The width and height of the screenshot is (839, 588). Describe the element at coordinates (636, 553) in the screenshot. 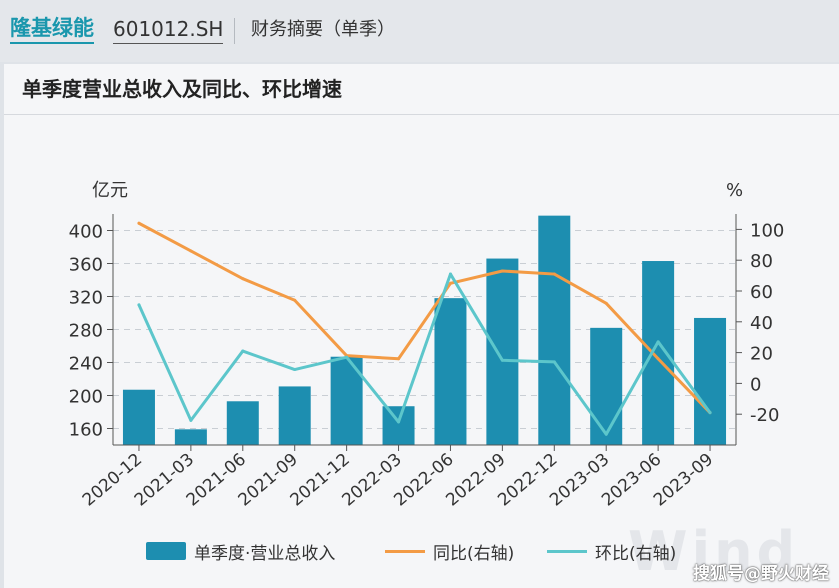

I see `legend-label-qoq: 环比(右轴)` at that location.